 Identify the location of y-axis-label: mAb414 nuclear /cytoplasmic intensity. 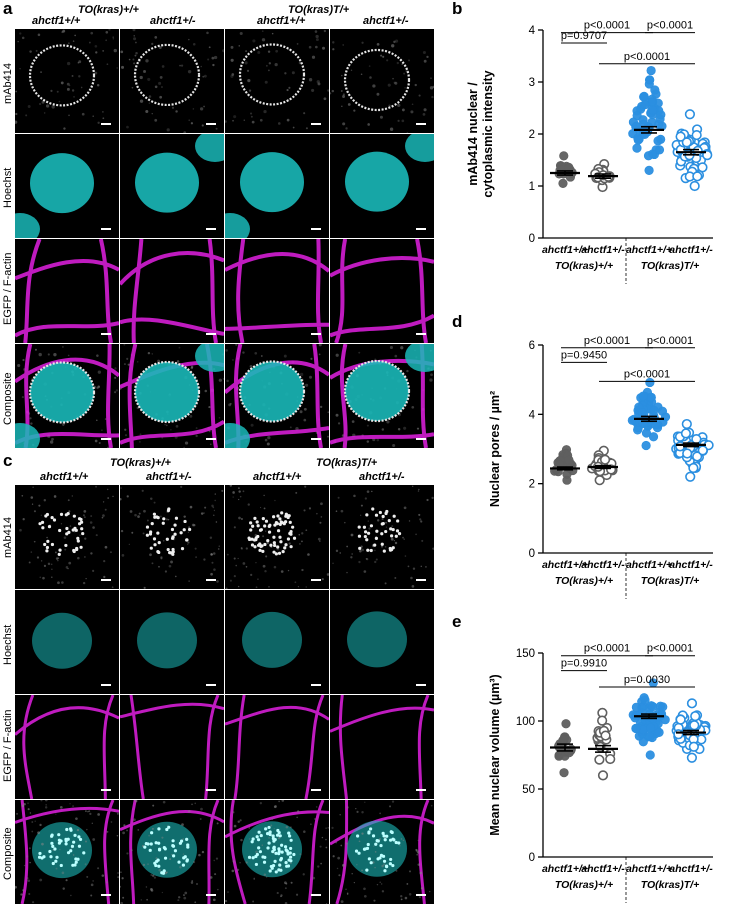
(480, 133).